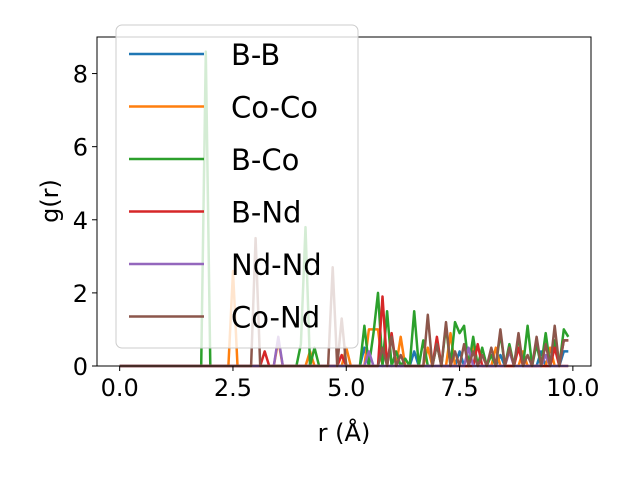 Image resolution: width=640 pixels, height=480 pixels. Describe the element at coordinates (80, 148) in the screenshot. I see `y-tick-label: 6` at that location.